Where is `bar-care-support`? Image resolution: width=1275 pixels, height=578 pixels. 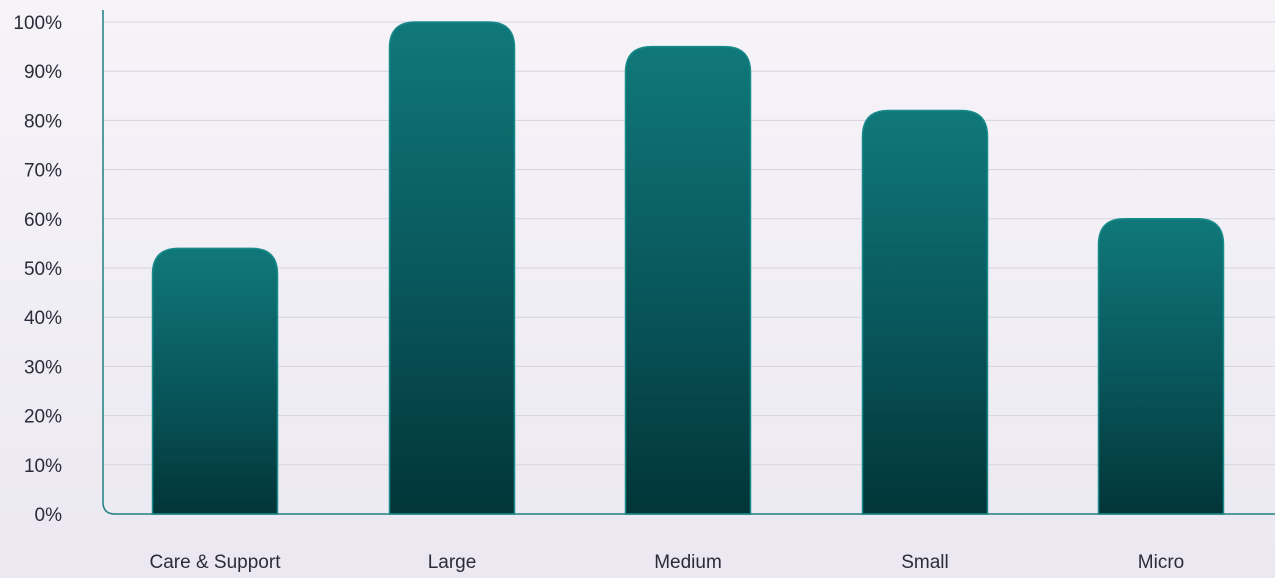 bar-care-support is located at coordinates (215, 381).